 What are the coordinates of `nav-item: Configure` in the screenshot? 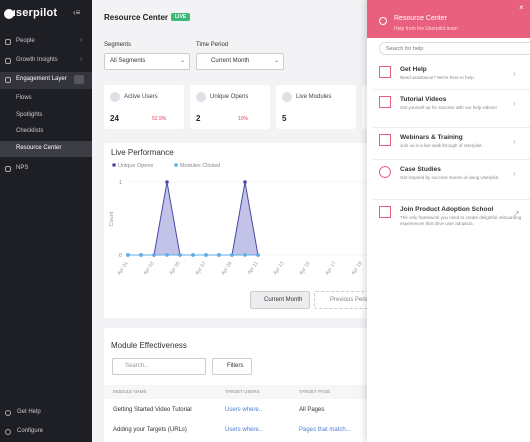 It's located at (30, 431).